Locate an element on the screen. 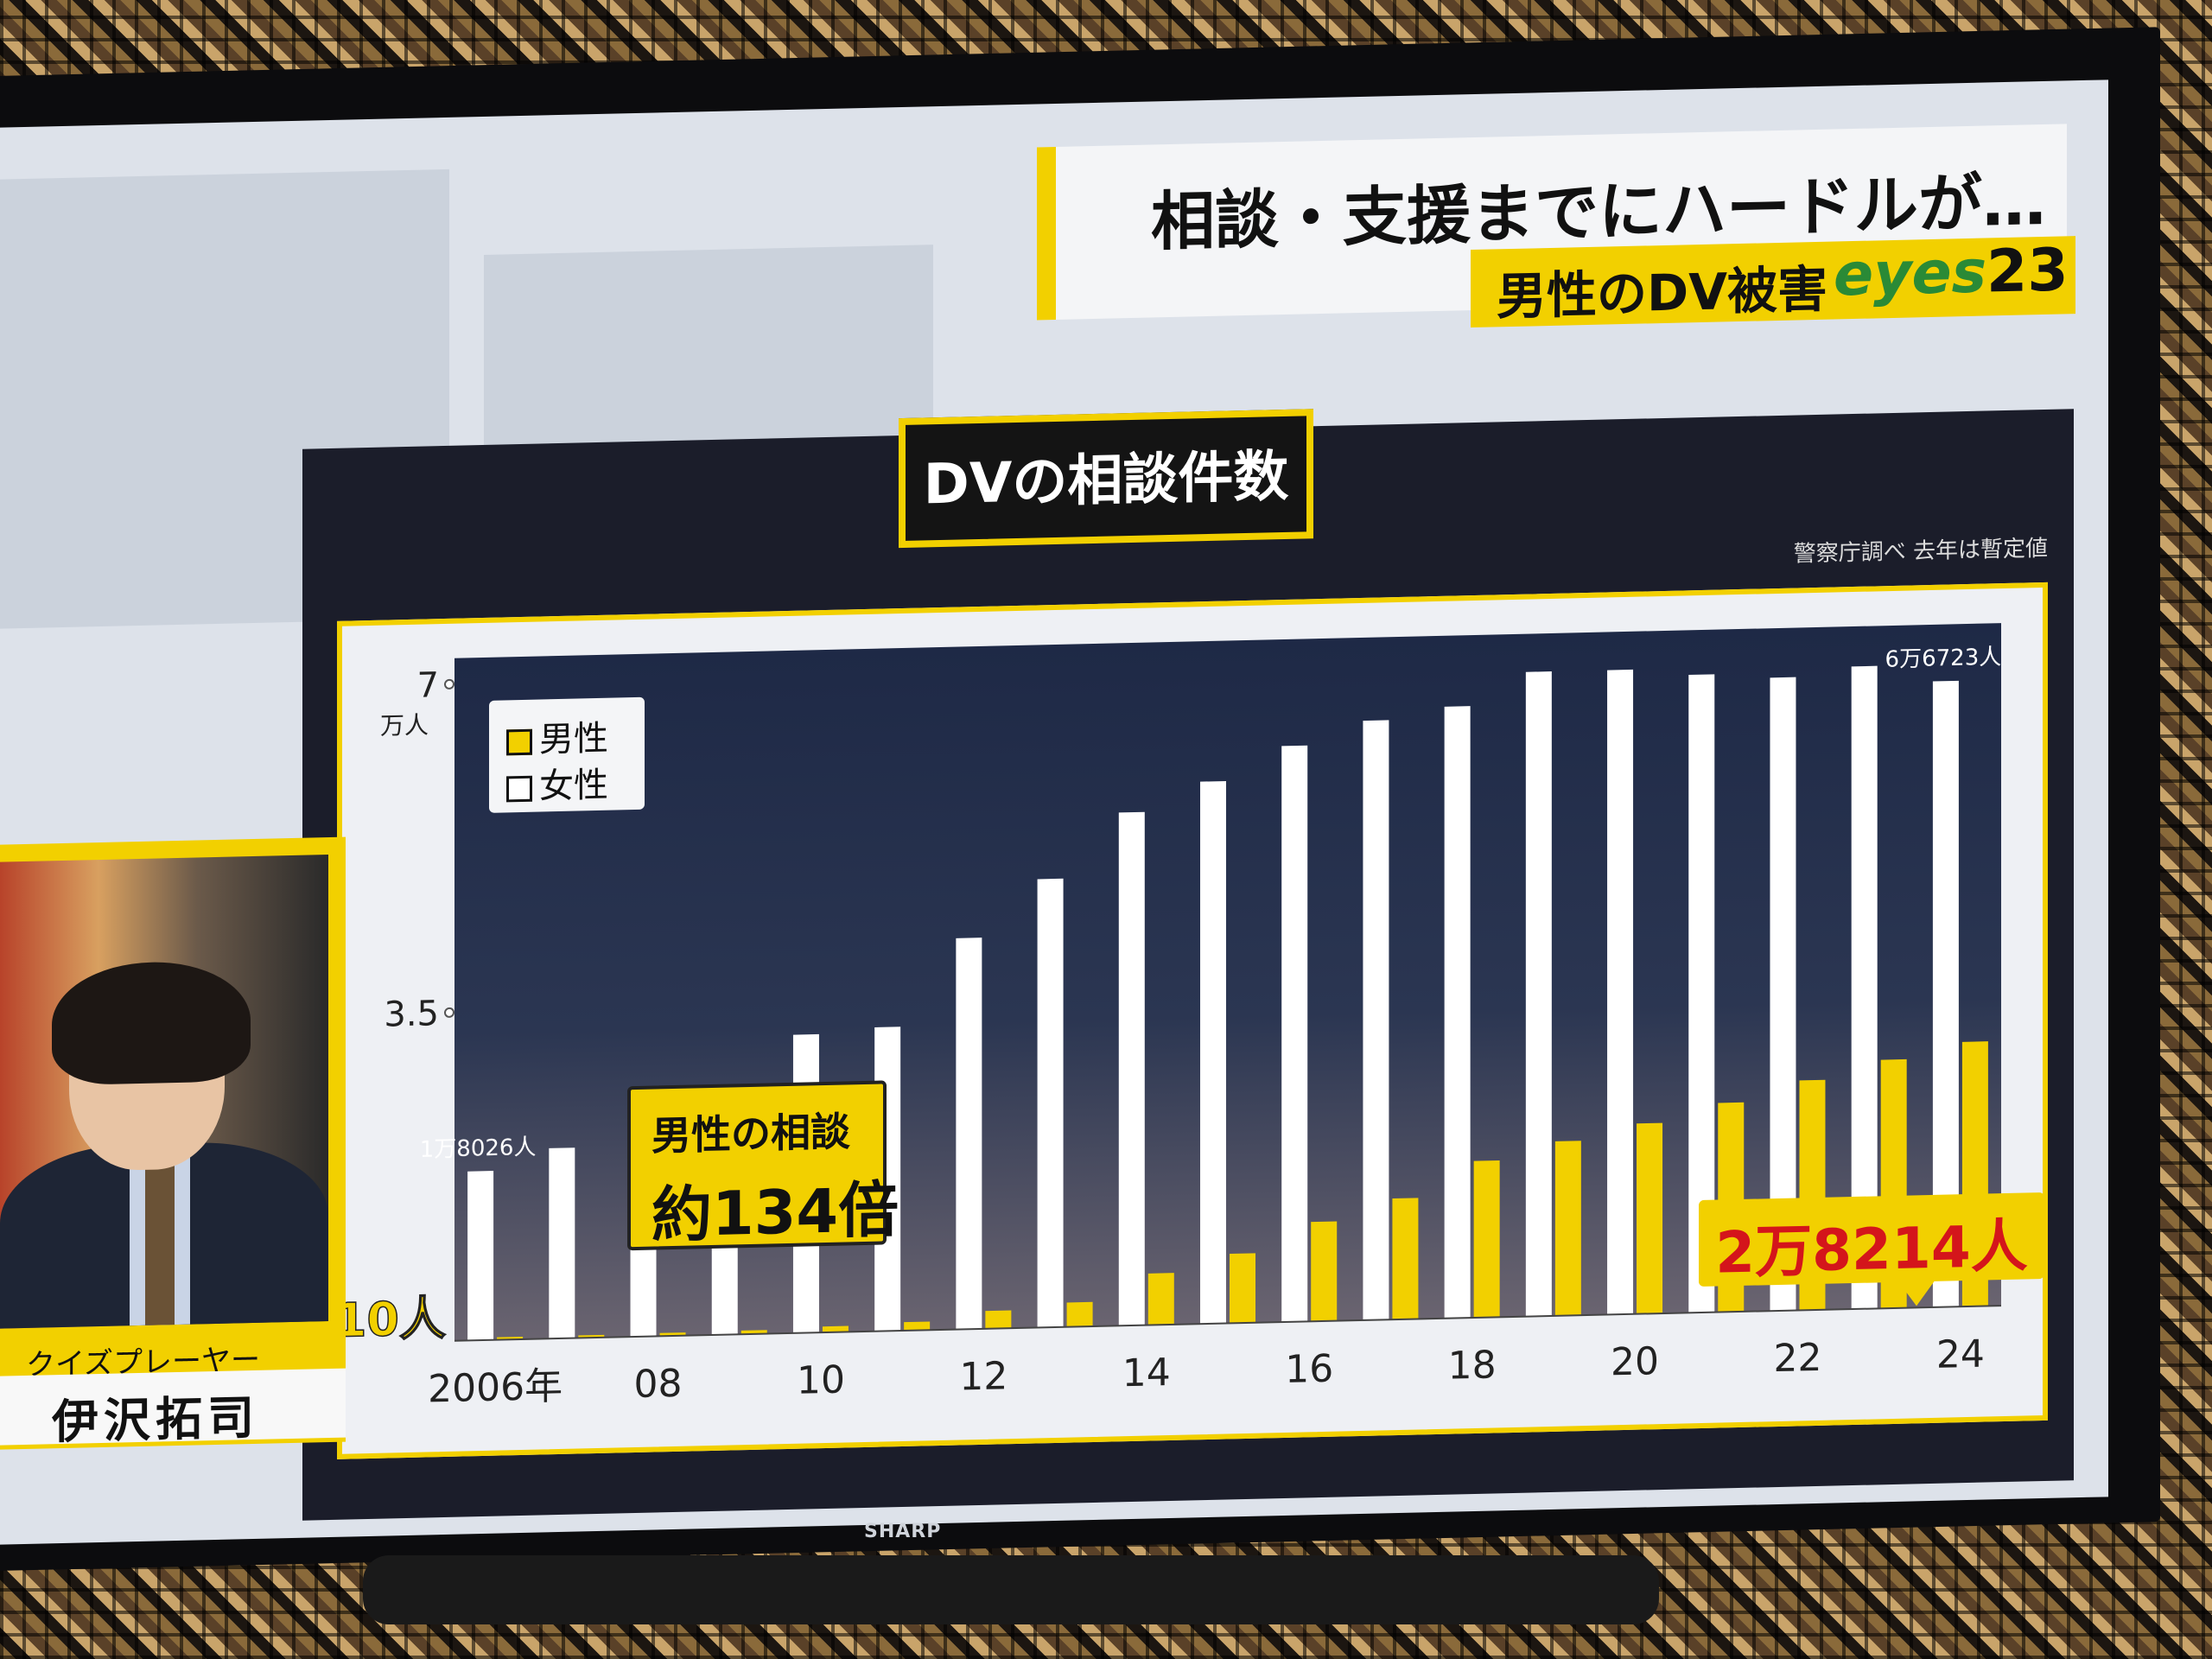  x-tick-label: 20 is located at coordinates (1635, 1361).